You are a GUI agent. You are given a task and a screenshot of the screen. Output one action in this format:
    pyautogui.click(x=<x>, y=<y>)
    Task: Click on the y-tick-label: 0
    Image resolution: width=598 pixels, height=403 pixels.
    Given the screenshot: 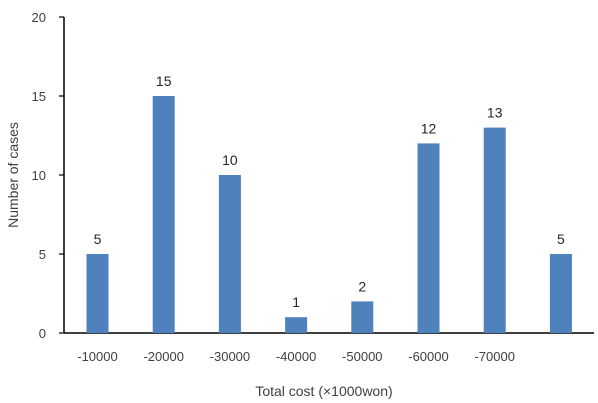 What is the action you would take?
    pyautogui.click(x=42, y=333)
    